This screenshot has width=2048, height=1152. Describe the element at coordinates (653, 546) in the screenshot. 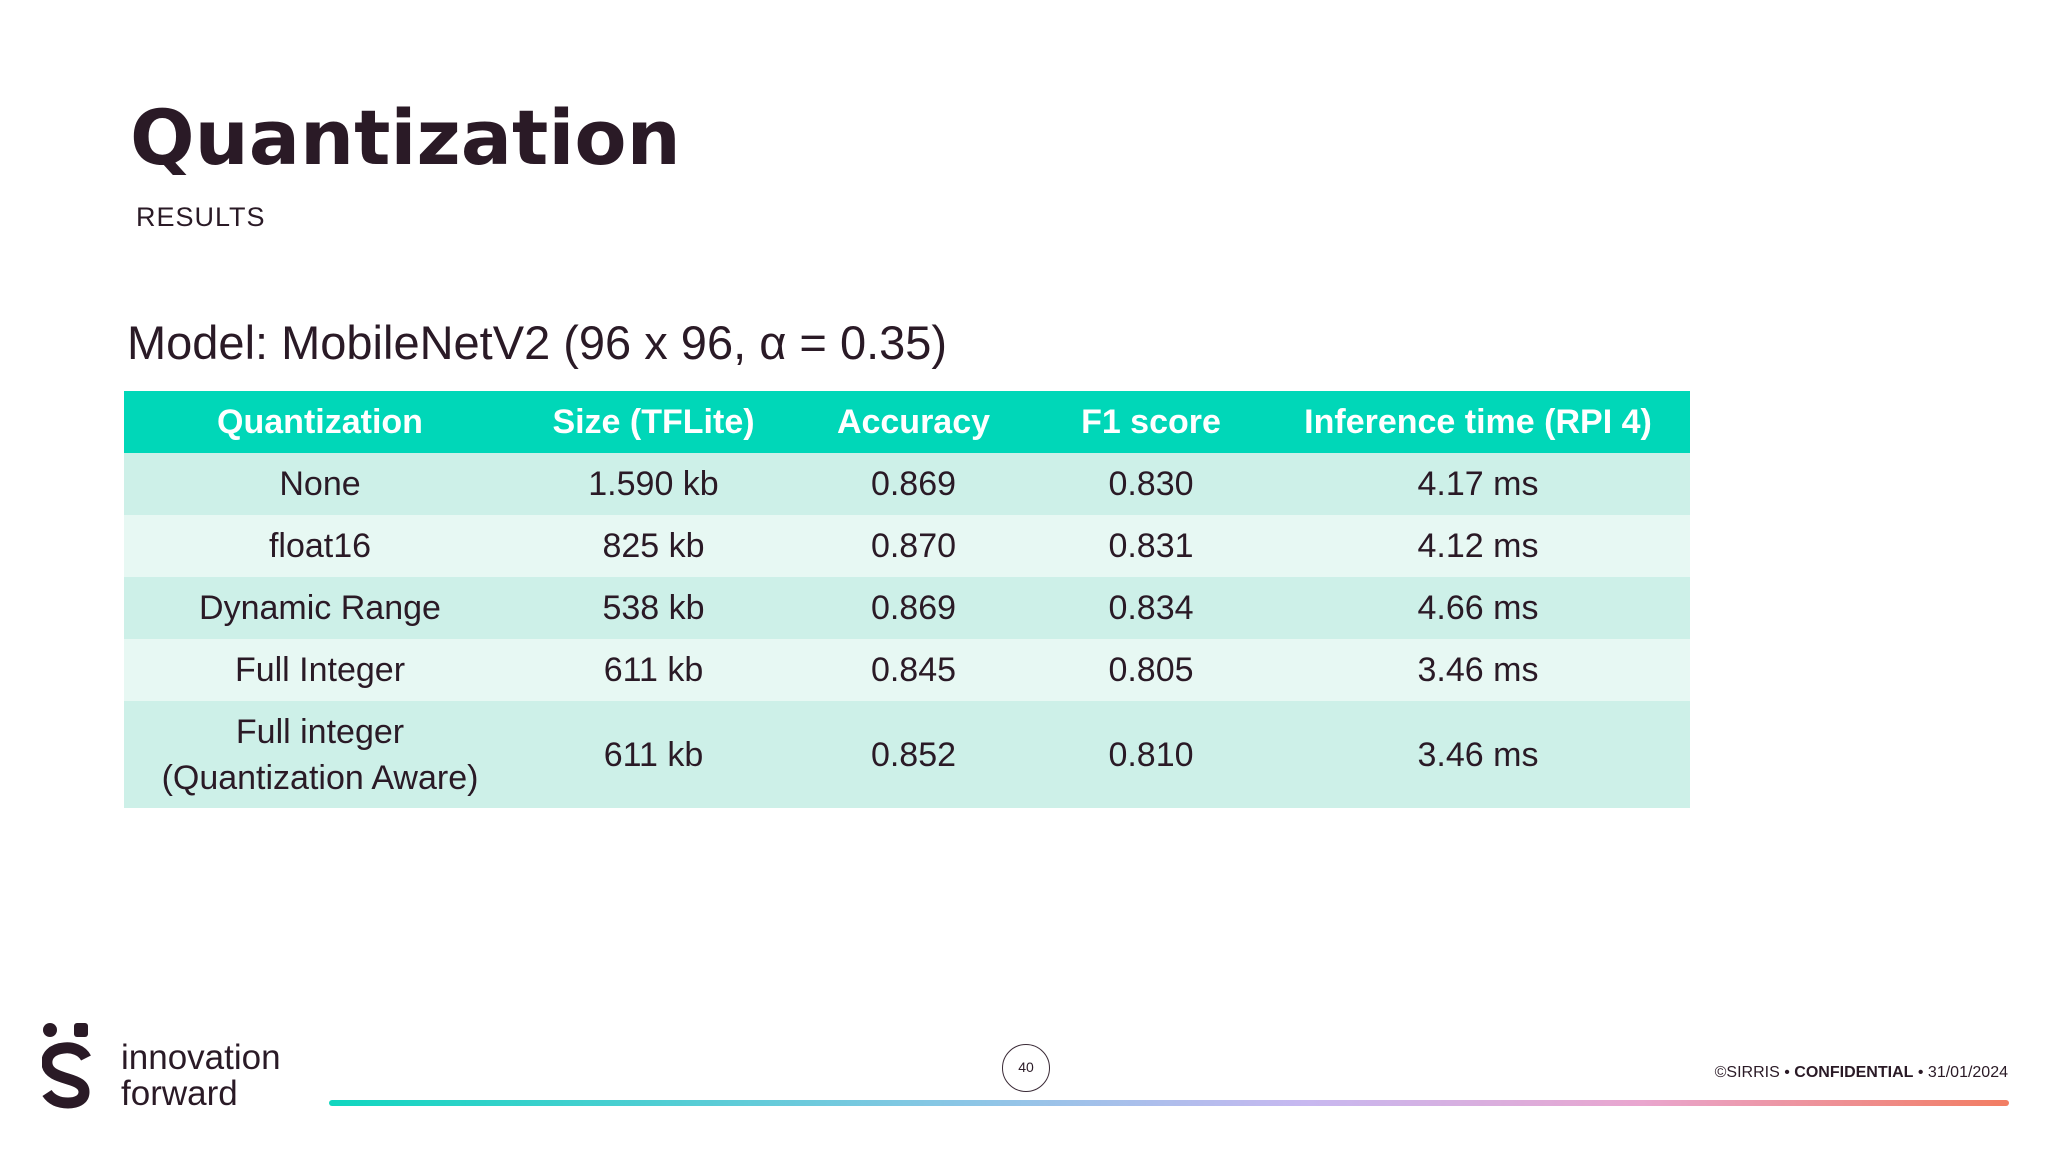

I see `cell-size: 825 kb` at that location.